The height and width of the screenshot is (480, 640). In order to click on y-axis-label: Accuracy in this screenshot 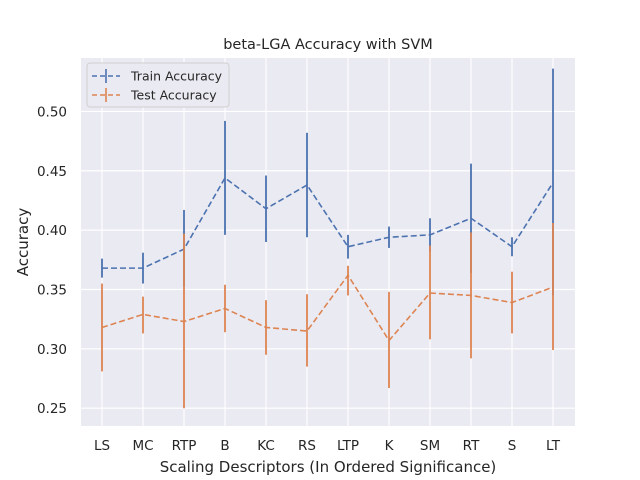, I will do `click(23, 242)`.